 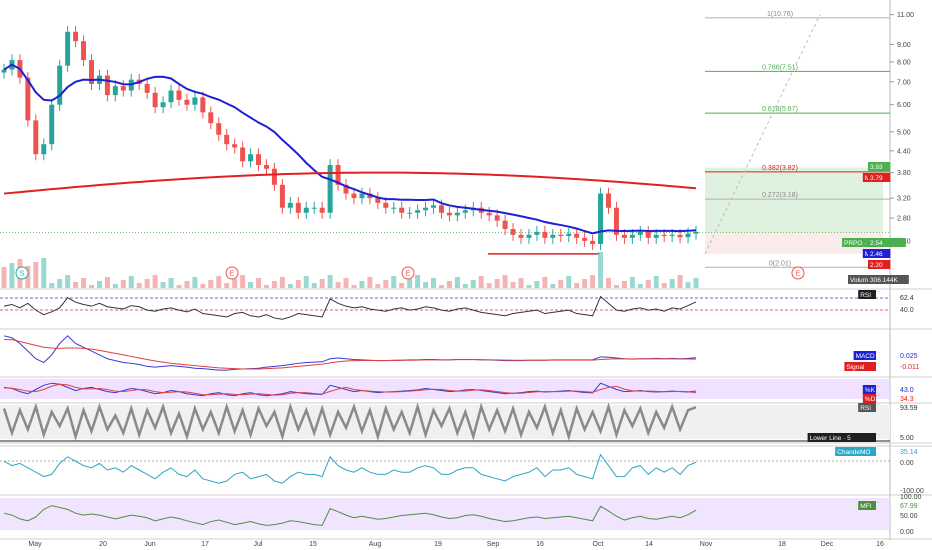 I want to click on macd-value: 0.025, so click(x=909, y=356).